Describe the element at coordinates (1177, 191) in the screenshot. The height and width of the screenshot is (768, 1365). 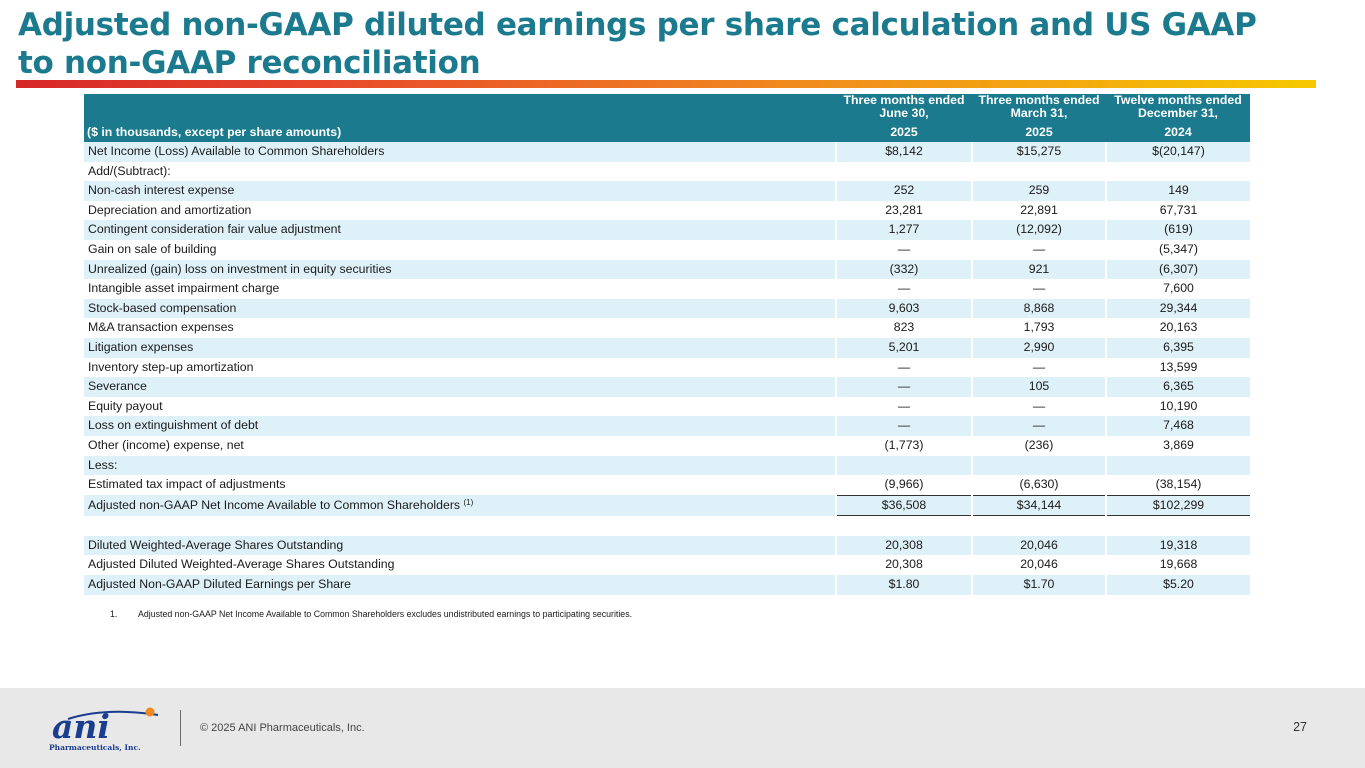
I see `cell-fy-2024: 149` at that location.